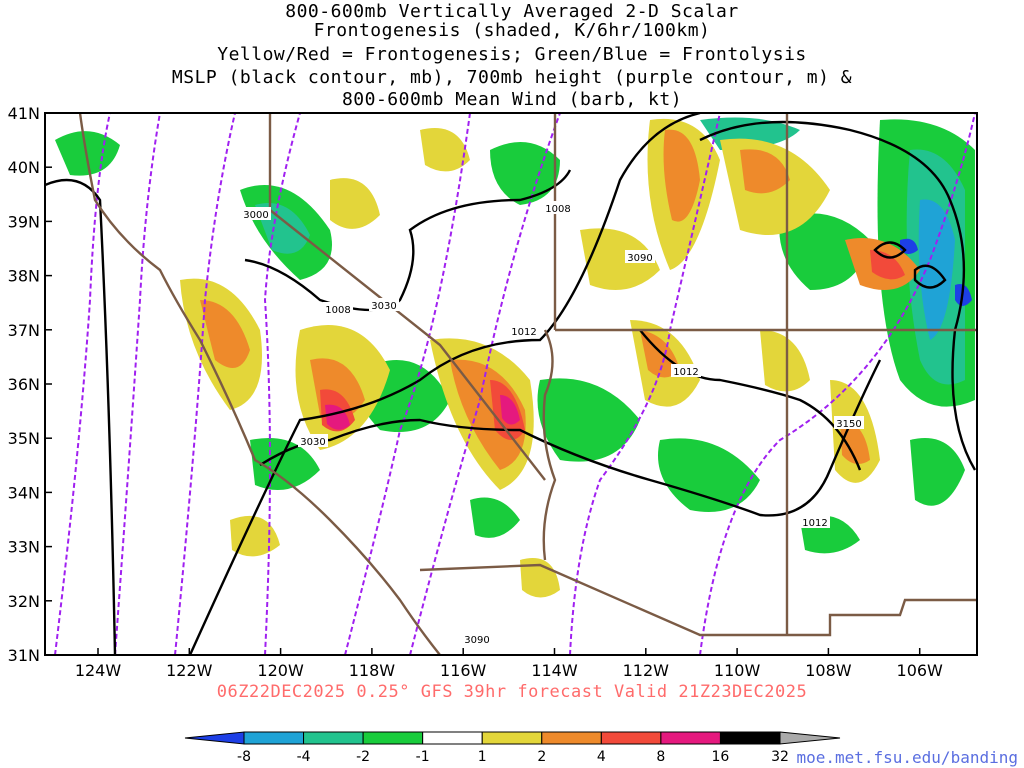  Describe the element at coordinates (512, 30) in the screenshot. I see `title-line-2: Frontogenesis (shaded, K/6hr/100km)` at that location.